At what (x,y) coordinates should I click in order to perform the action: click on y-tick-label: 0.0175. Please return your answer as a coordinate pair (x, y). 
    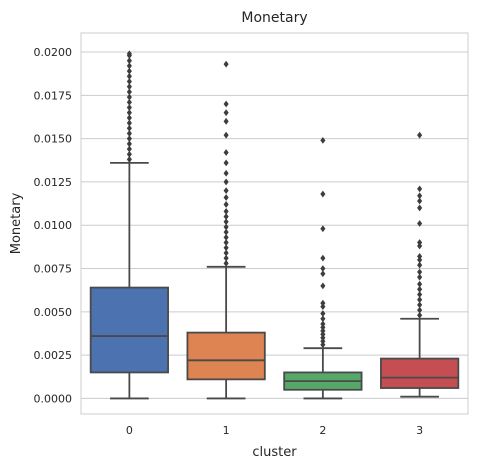
    Looking at the image, I should click on (53, 95).